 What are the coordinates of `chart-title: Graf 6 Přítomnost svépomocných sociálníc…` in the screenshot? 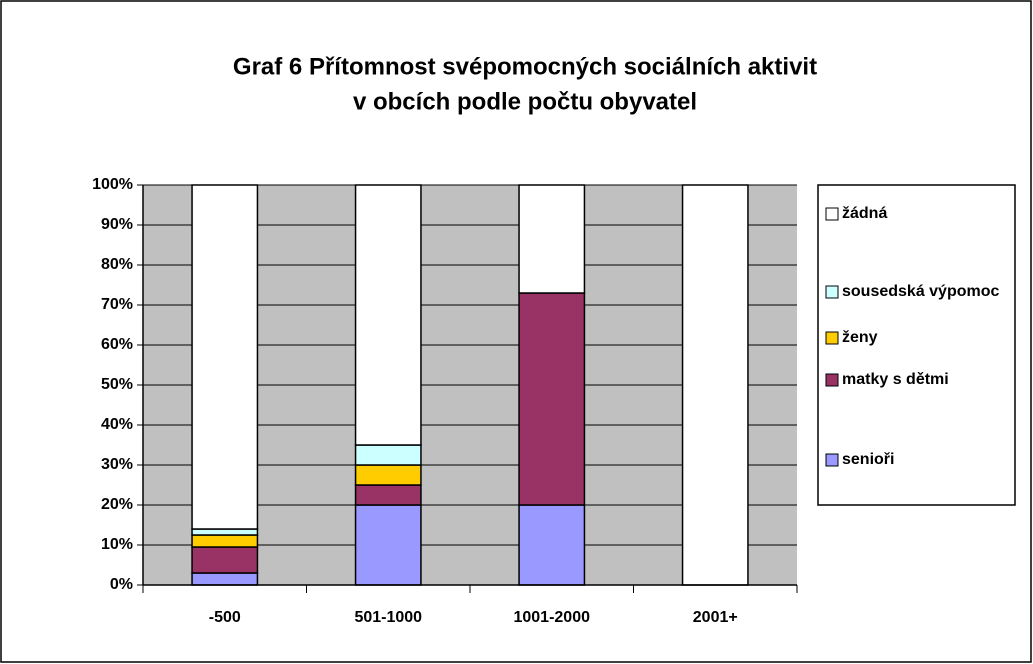 It's located at (525, 66).